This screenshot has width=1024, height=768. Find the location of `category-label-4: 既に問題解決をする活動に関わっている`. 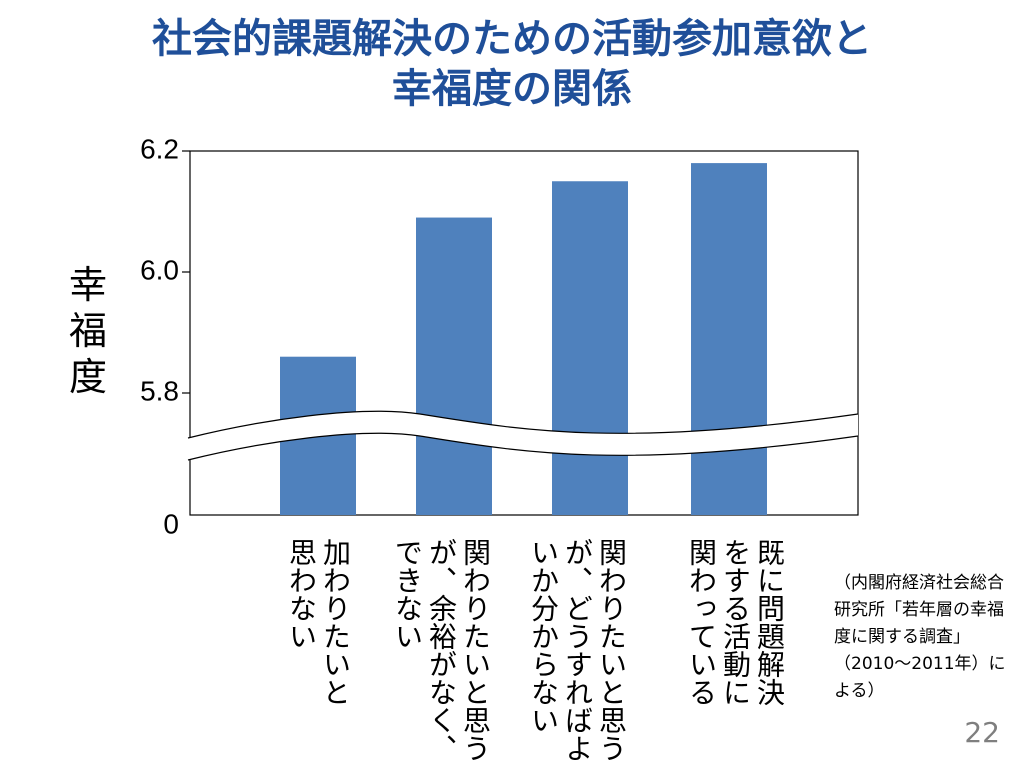

category-label-4: 既に問題解決をする活動に関わっている is located at coordinates (735, 622).